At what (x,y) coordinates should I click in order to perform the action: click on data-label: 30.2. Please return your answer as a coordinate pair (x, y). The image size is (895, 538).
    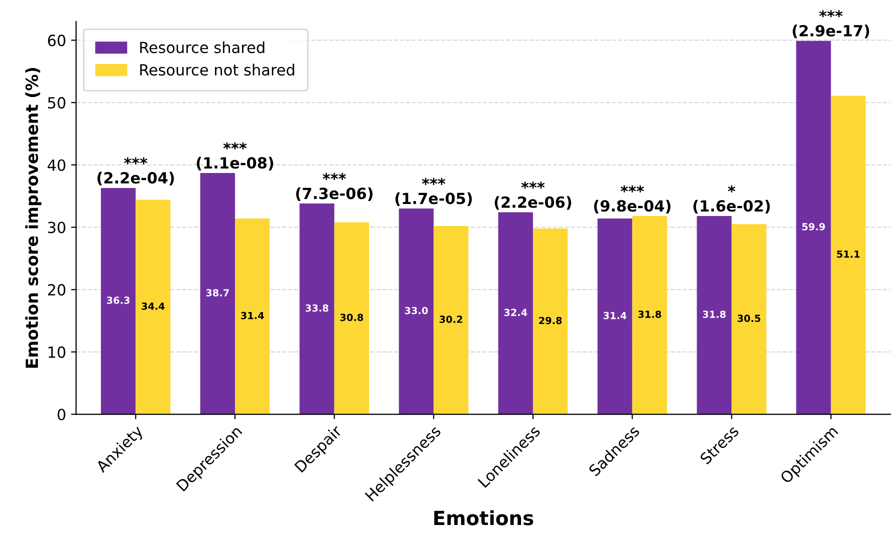
    Looking at the image, I should click on (451, 319).